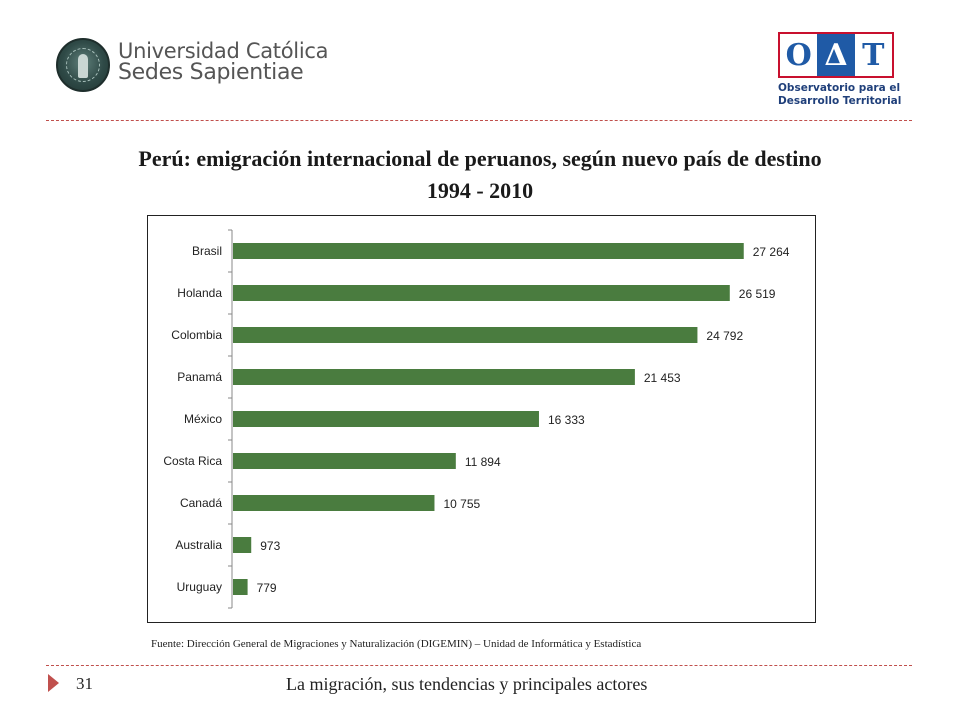 This screenshot has width=960, height=720. Describe the element at coordinates (566, 420) in the screenshot. I see `value-label: 16 333` at that location.